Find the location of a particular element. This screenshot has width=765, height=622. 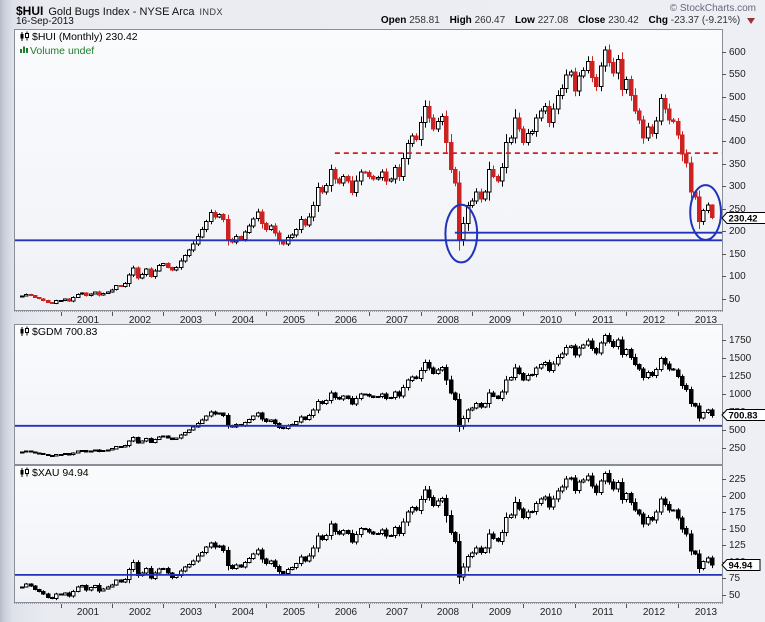

y-axis-tick-label: 550 is located at coordinates (737, 74).